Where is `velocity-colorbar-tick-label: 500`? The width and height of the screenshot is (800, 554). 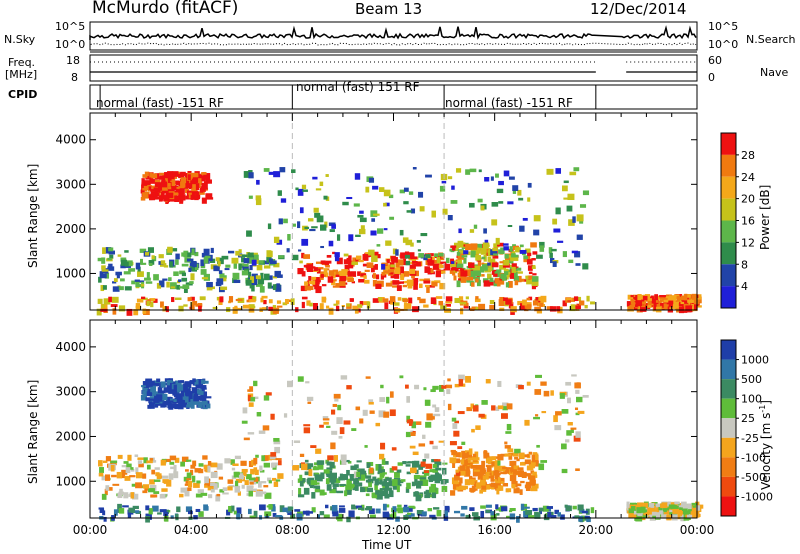 velocity-colorbar-tick-label: 500 is located at coordinates (751, 379).